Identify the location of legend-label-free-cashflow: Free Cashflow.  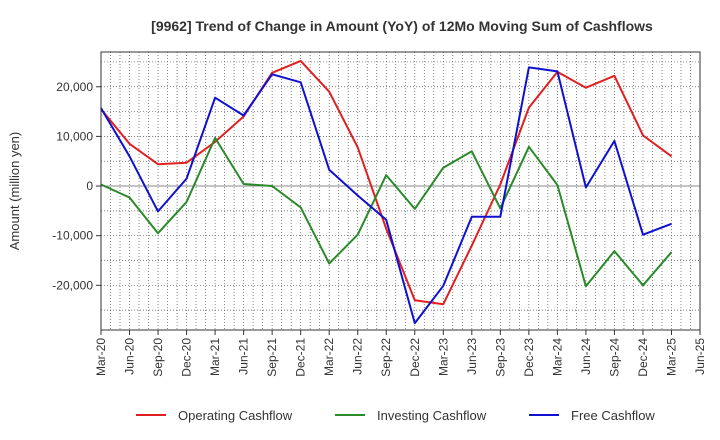
(613, 415).